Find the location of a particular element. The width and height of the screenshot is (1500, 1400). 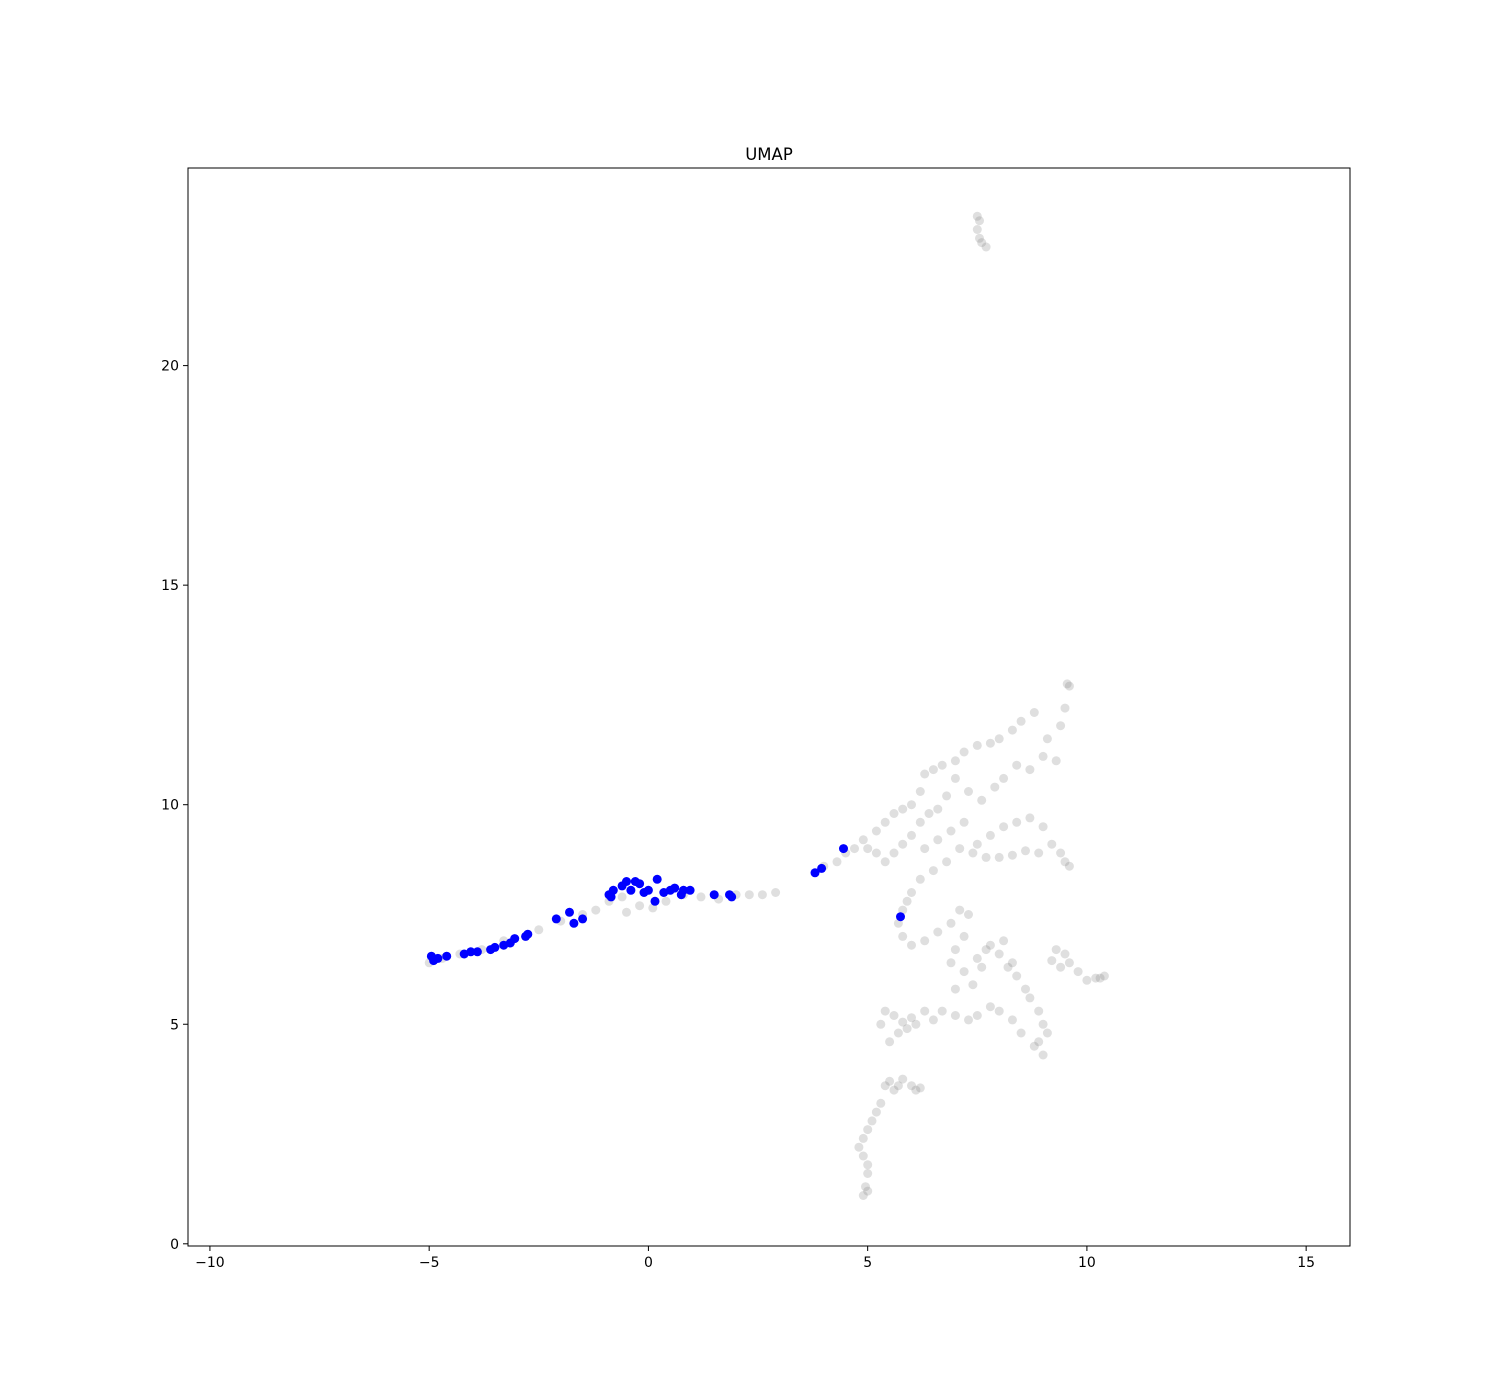

x-tick-label-0: −10 is located at coordinates (210, 1263).